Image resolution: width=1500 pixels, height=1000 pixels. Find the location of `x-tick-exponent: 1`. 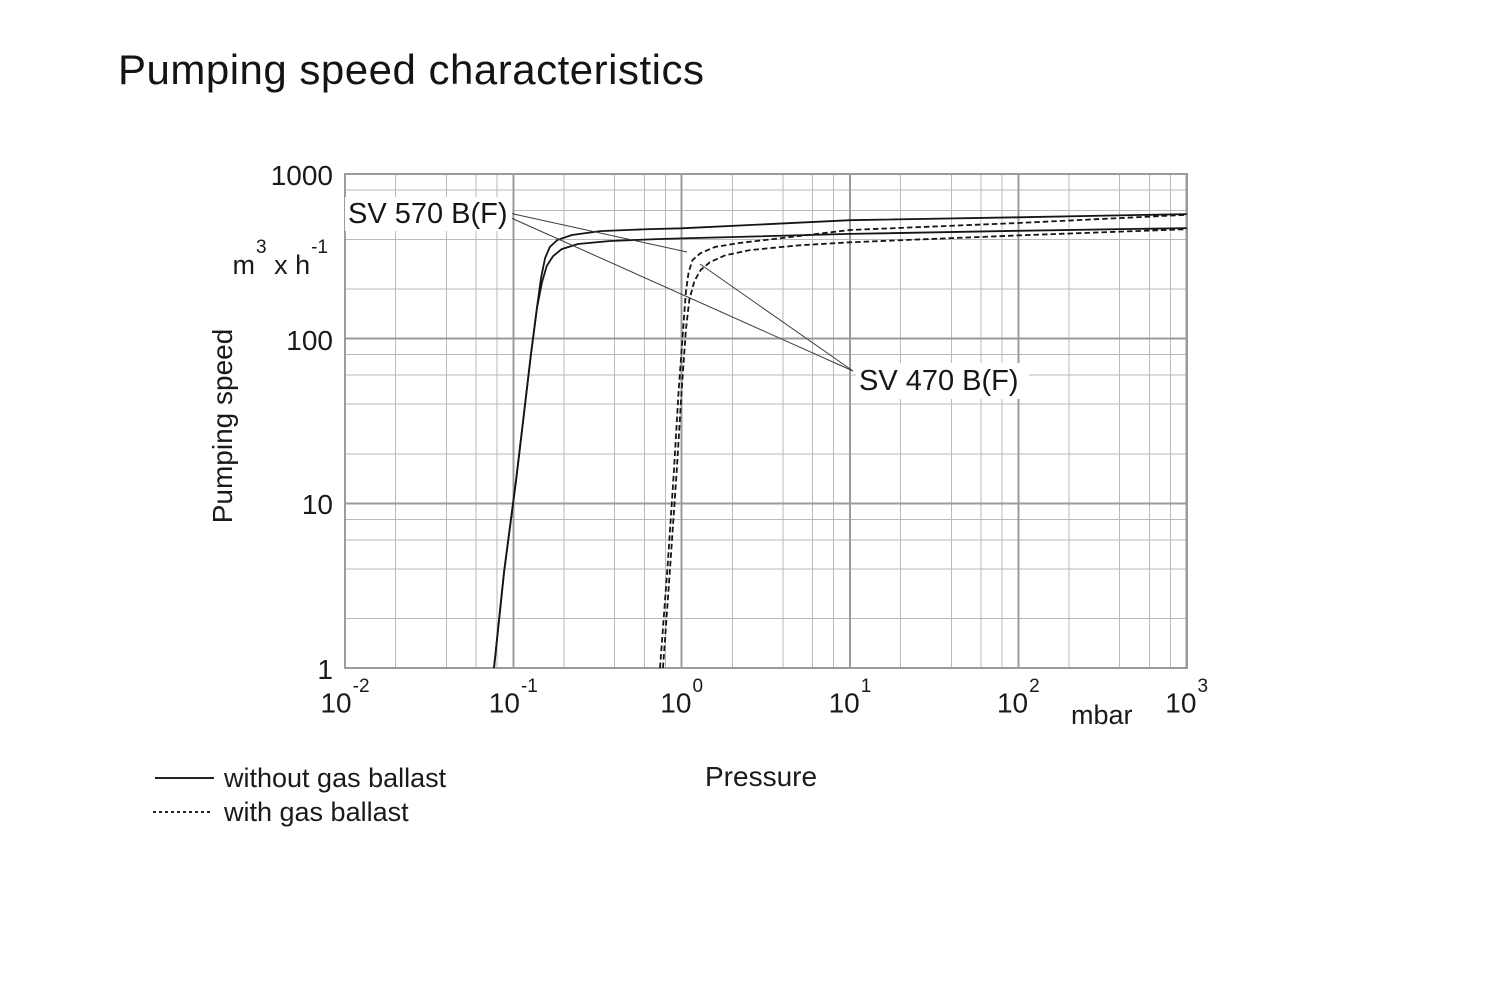

x-tick-exponent: 1 is located at coordinates (866, 686).